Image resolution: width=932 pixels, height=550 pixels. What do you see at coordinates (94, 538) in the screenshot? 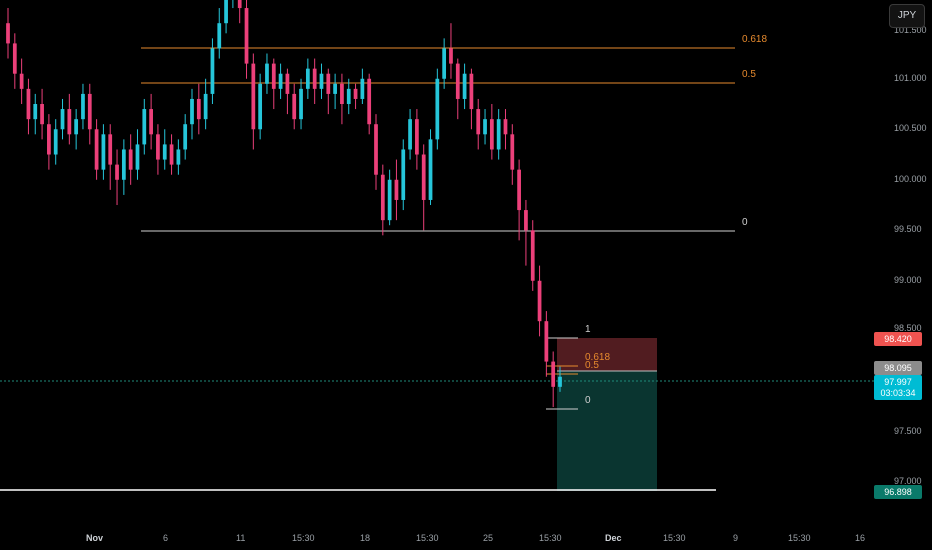
I see `x-tick-month: Nov` at bounding box center [94, 538].